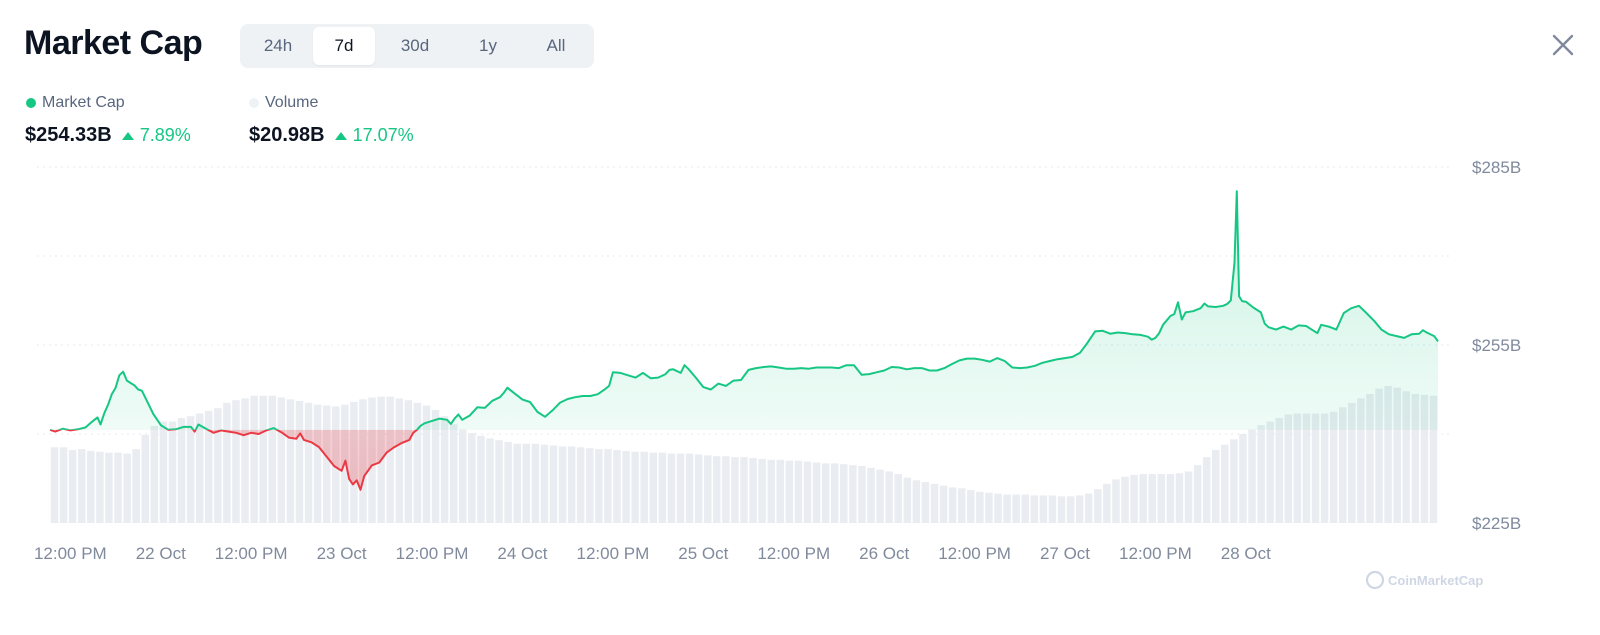 This screenshot has height=635, width=1600. Describe the element at coordinates (1246, 553) in the screenshot. I see `x-tick-label: 28 Oct` at that location.